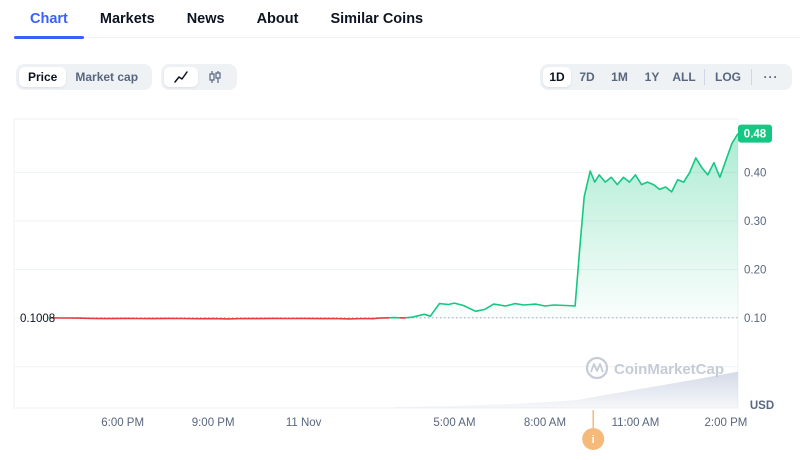 Image resolution: width=800 pixels, height=460 pixels. Describe the element at coordinates (652, 77) in the screenshot. I see `range-1y-button: 1Y` at that location.